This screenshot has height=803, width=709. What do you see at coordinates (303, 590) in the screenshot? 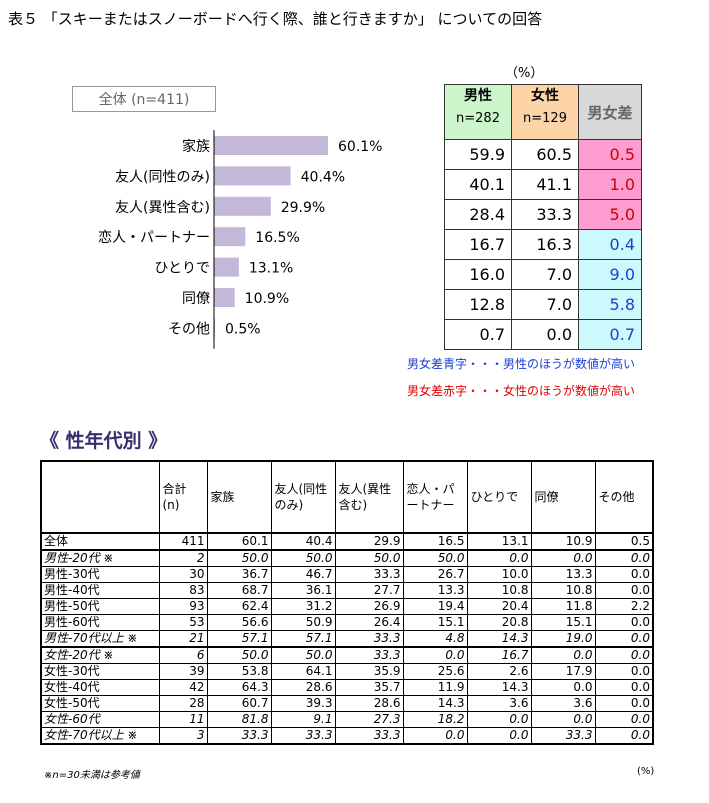
I see `table-cell: 36.1` at bounding box center [303, 590].